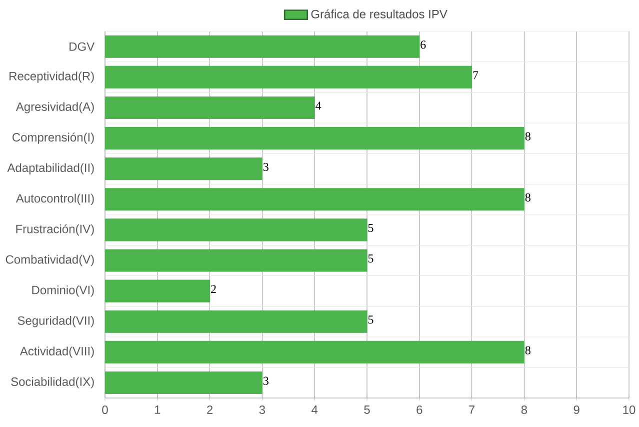  I want to click on x-tick-label: 2, so click(210, 410).